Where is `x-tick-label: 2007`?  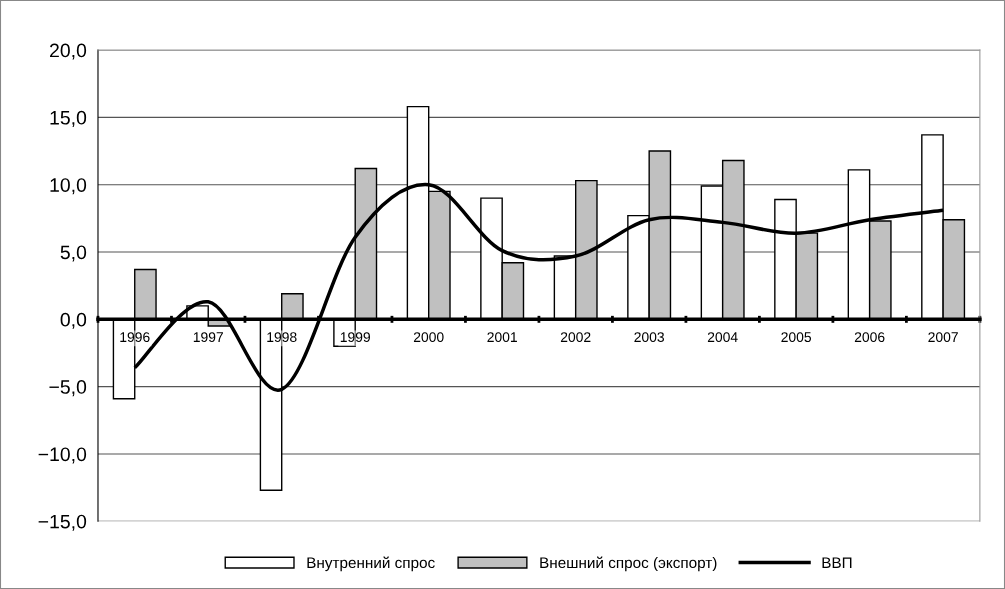 x-tick-label: 2007 is located at coordinates (943, 337).